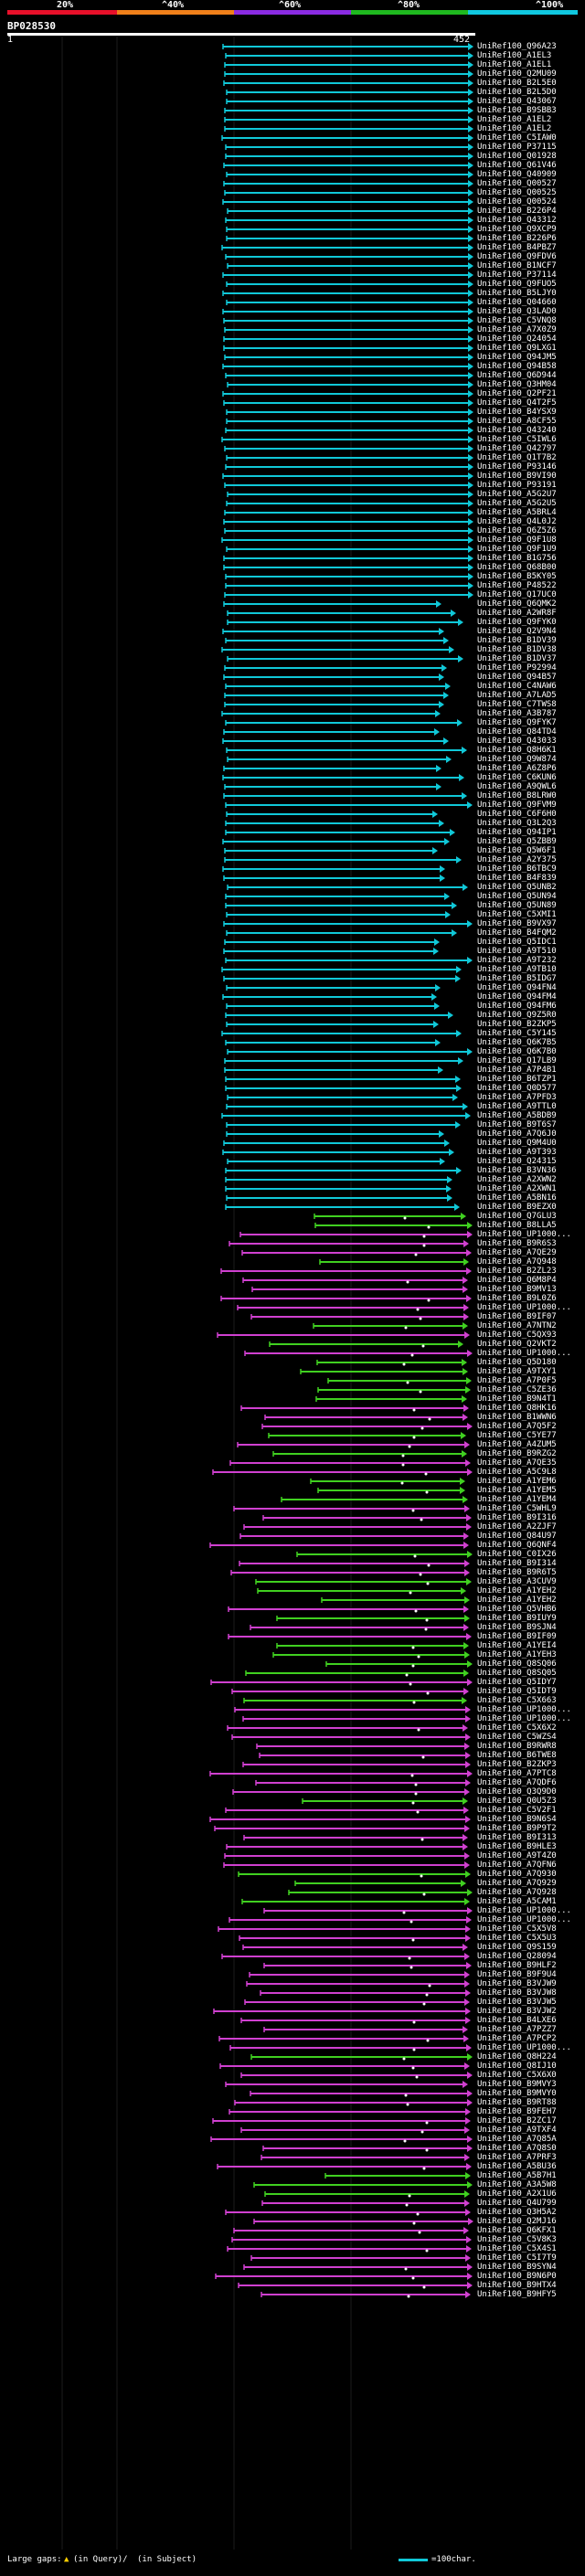  What do you see at coordinates (517, 1746) in the screenshot?
I see `hit-label: UniRef100_B9RWR8` at bounding box center [517, 1746].